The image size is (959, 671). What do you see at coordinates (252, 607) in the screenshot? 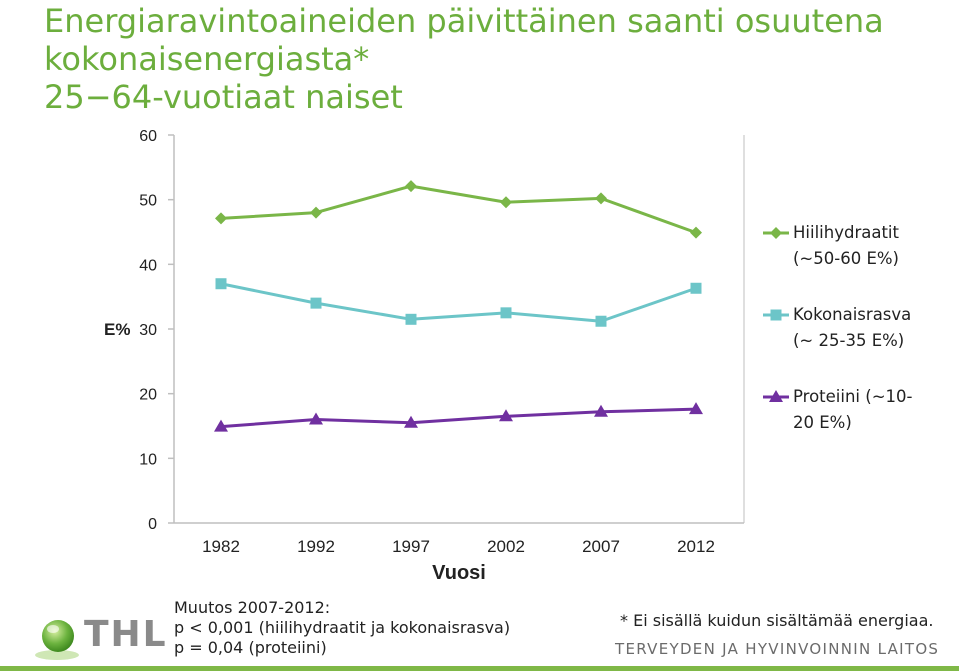
I see `change-title: Muutos 2007-2012:` at bounding box center [252, 607].